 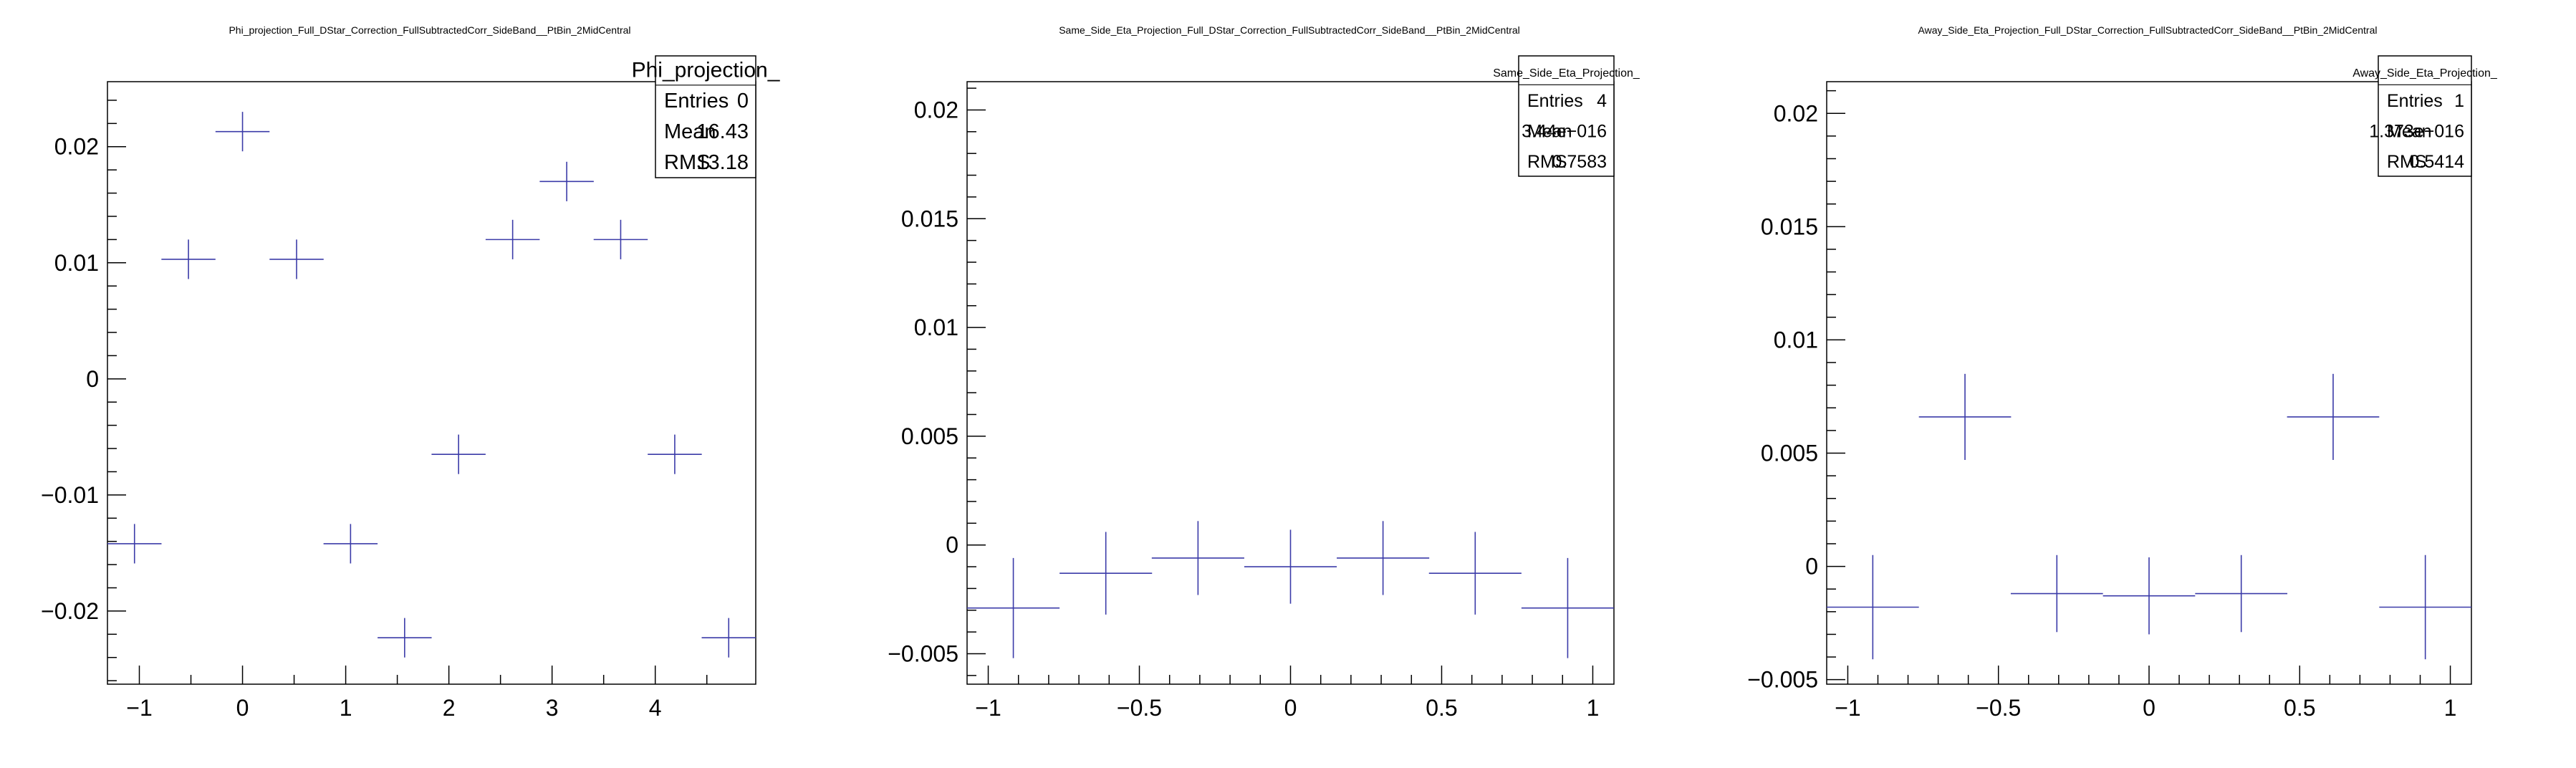 I want to click on x-tick-label: 3, so click(x=552, y=708).